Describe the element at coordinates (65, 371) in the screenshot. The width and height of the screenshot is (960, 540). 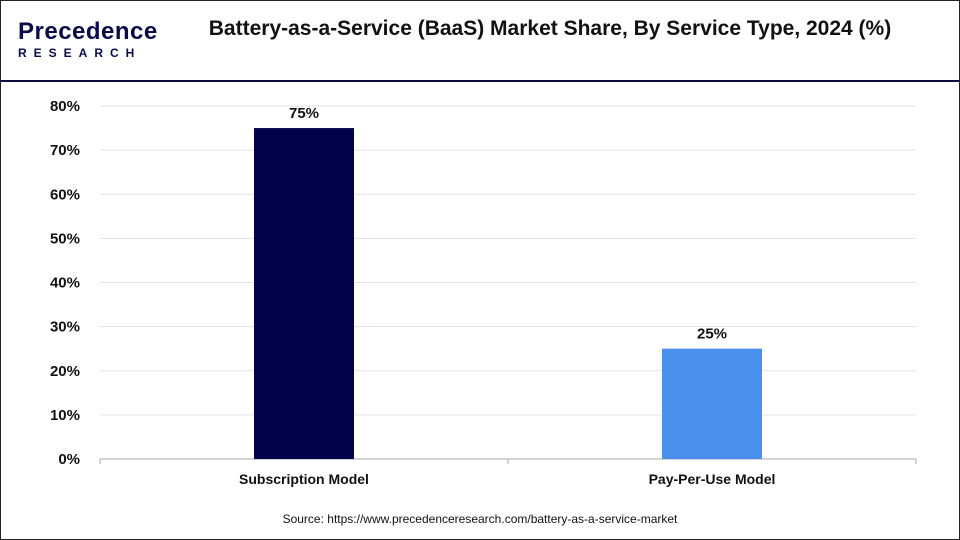
I see `y-tick-label: 20%` at that location.